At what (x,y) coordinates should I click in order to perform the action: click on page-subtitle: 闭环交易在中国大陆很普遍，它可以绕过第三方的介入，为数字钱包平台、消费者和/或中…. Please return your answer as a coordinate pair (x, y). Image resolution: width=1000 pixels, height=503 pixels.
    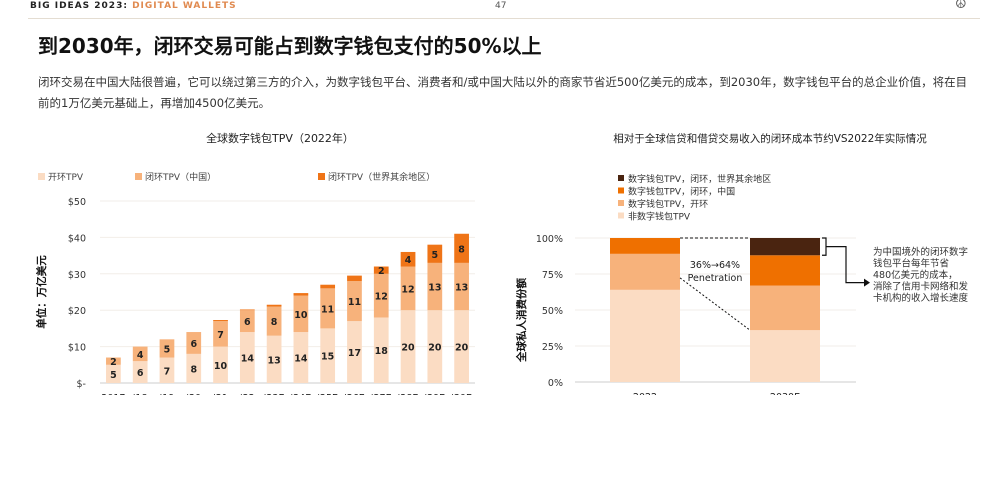
    Looking at the image, I should click on (503, 92).